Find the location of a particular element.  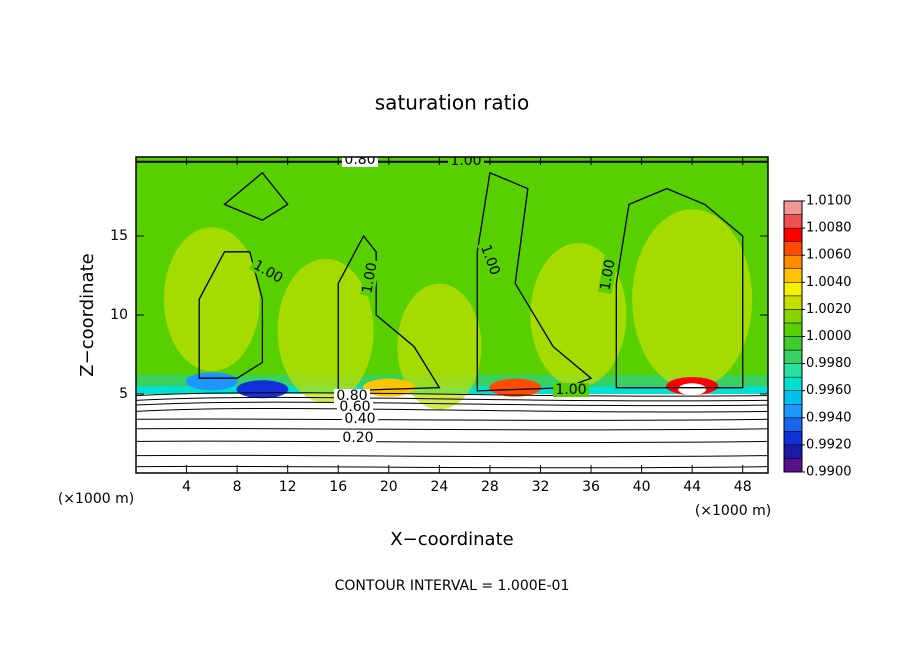

y-tick-label: 5 is located at coordinates (123, 394).